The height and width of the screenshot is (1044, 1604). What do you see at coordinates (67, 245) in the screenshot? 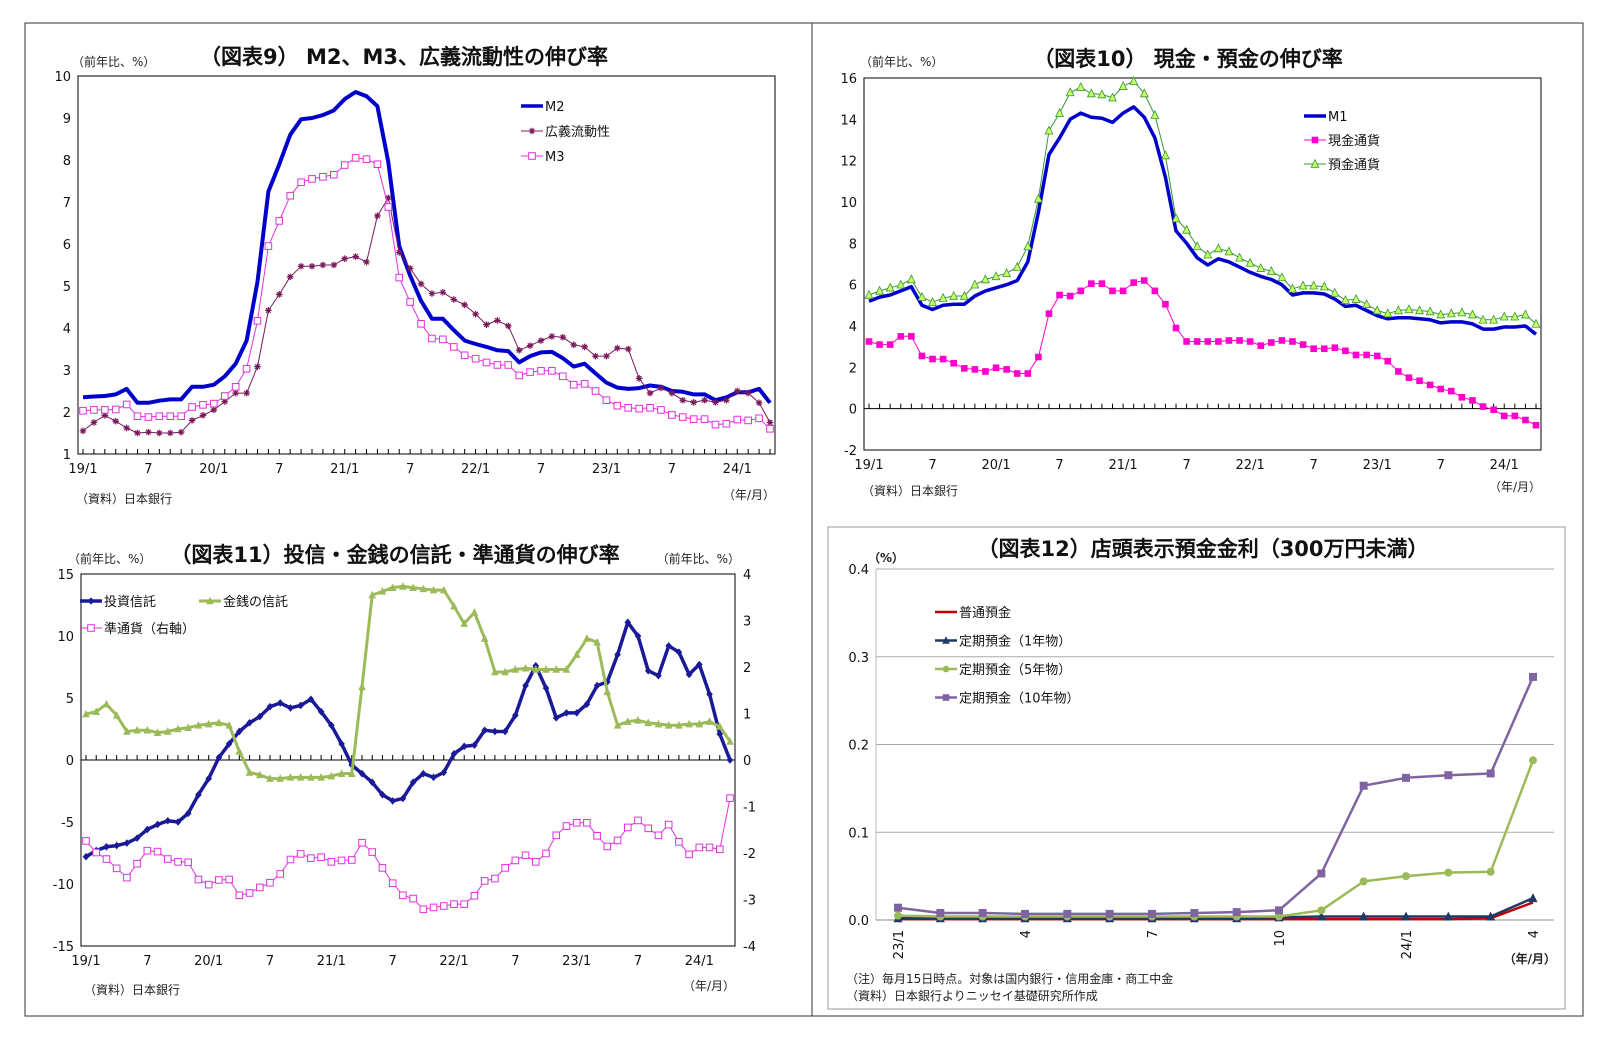
I see `y-tick-label: 6` at bounding box center [67, 245].